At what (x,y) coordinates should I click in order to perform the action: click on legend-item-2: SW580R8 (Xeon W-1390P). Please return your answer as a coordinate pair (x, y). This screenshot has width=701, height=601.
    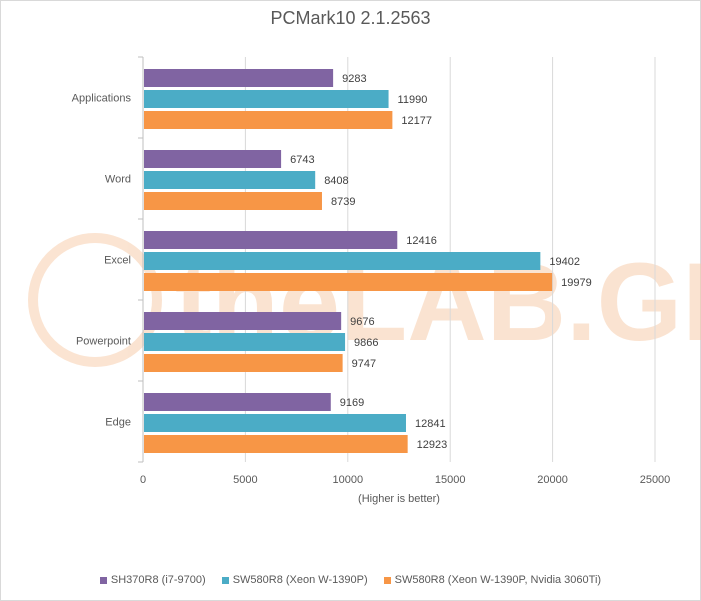
    Looking at the image, I should click on (294, 580).